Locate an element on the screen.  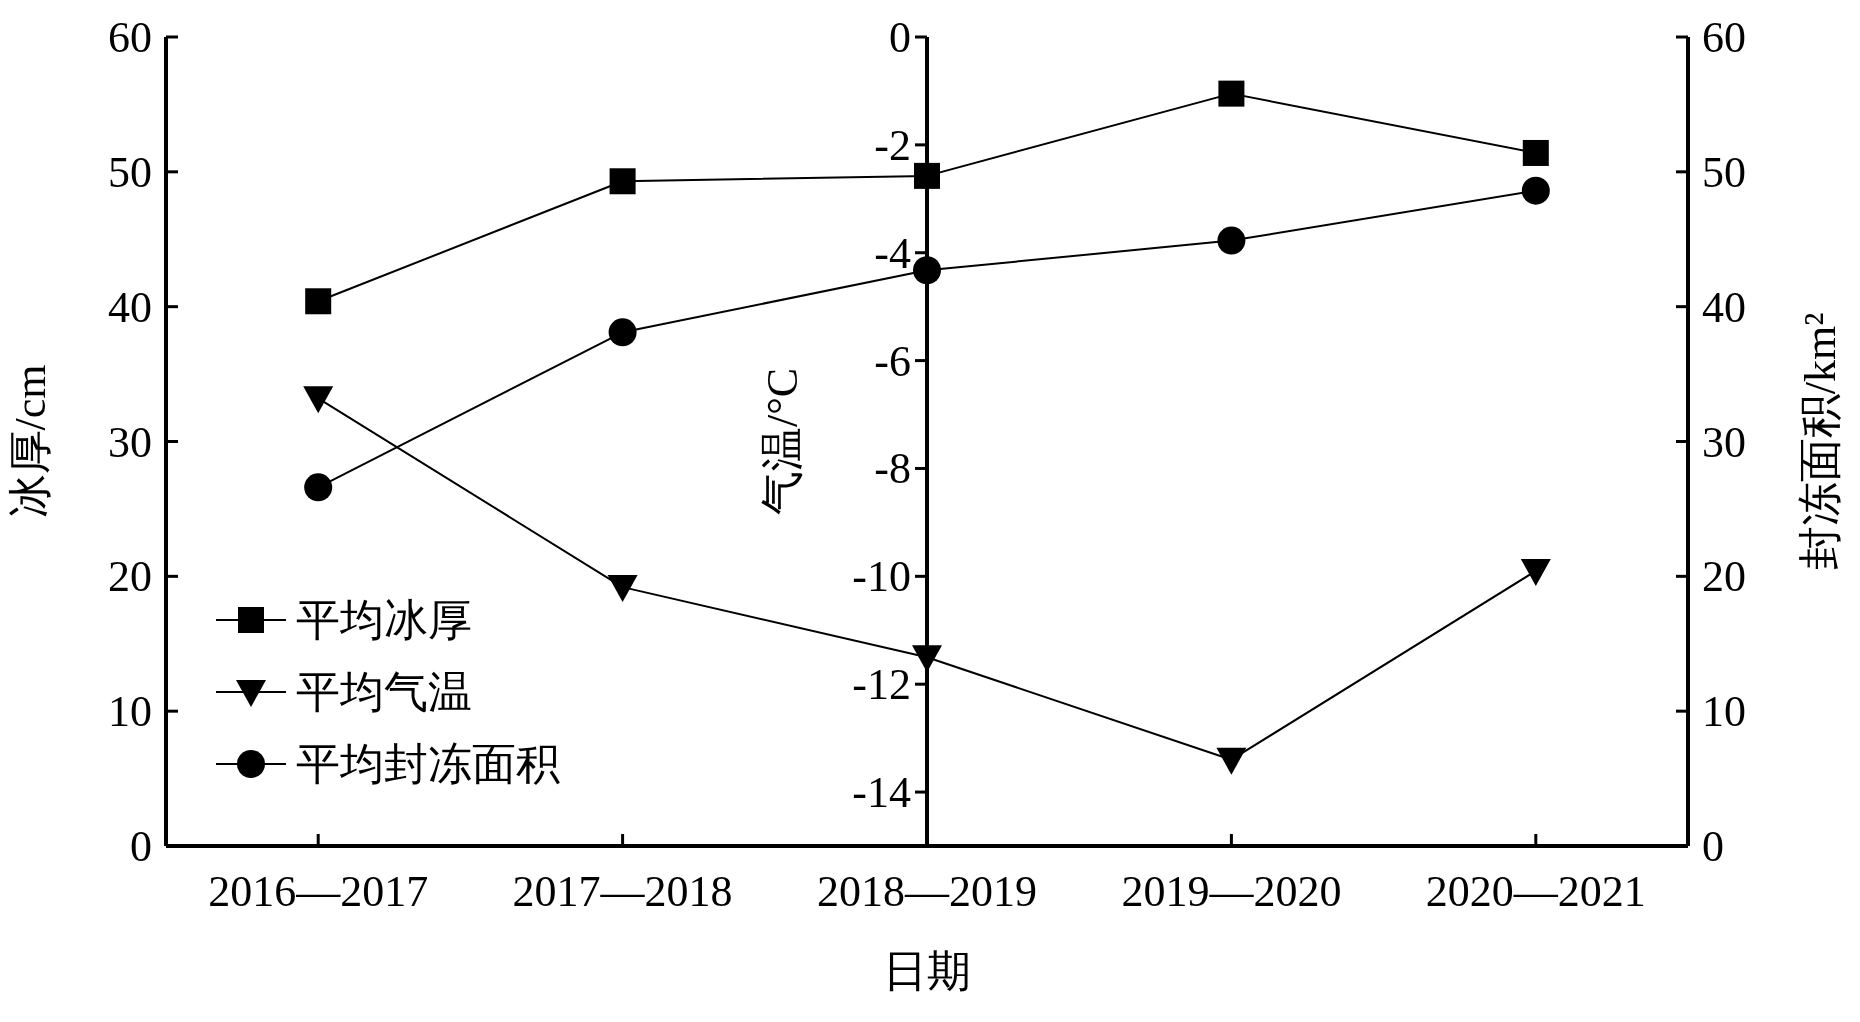
x-axis-title: 日期 is located at coordinates (927, 971).